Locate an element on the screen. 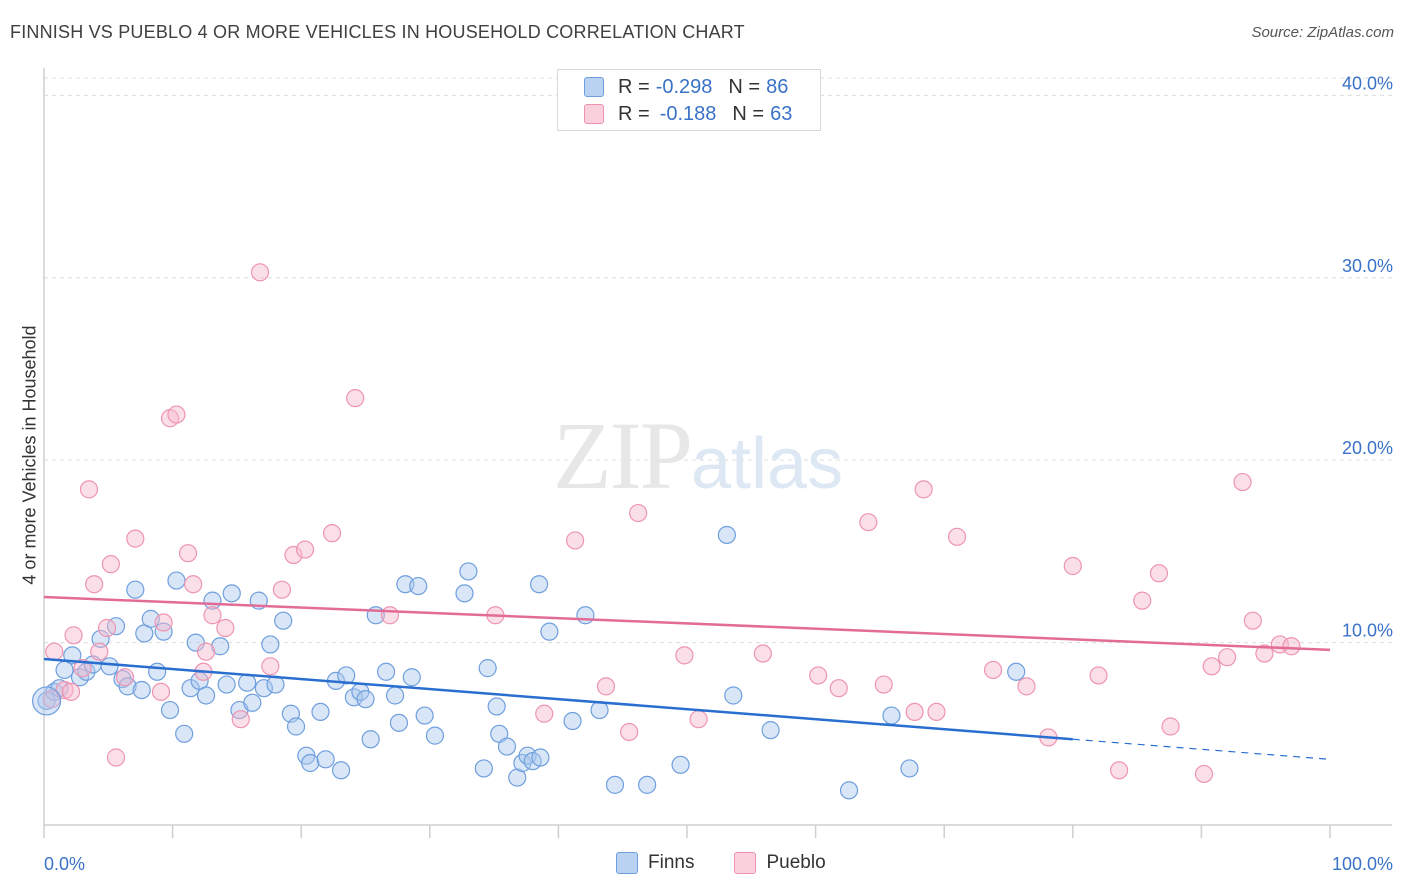  watermark: ZIPatlas is located at coordinates (698, 455).